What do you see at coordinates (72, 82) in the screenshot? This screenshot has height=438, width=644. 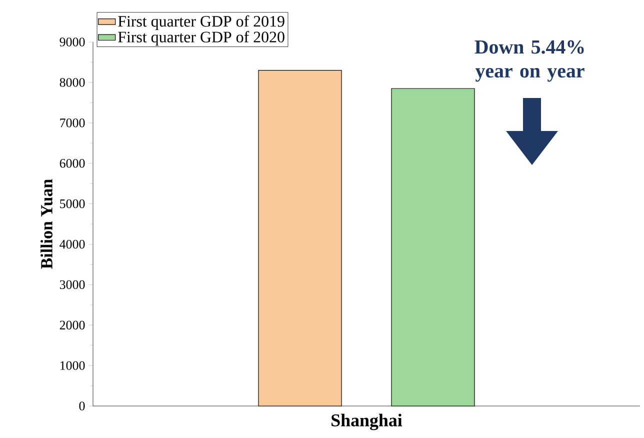 I see `y-tick-label: 8000` at bounding box center [72, 82].